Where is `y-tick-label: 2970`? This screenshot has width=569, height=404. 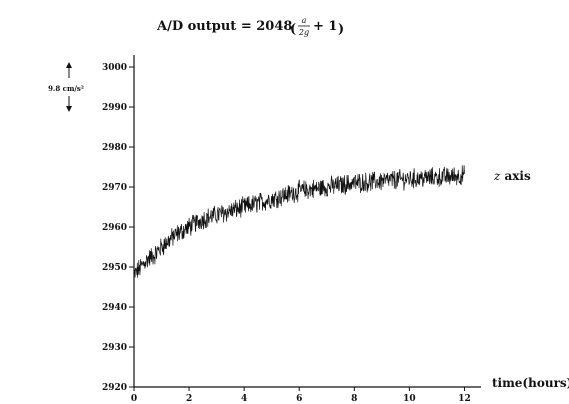 y-tick-label: 2970 is located at coordinates (114, 188).